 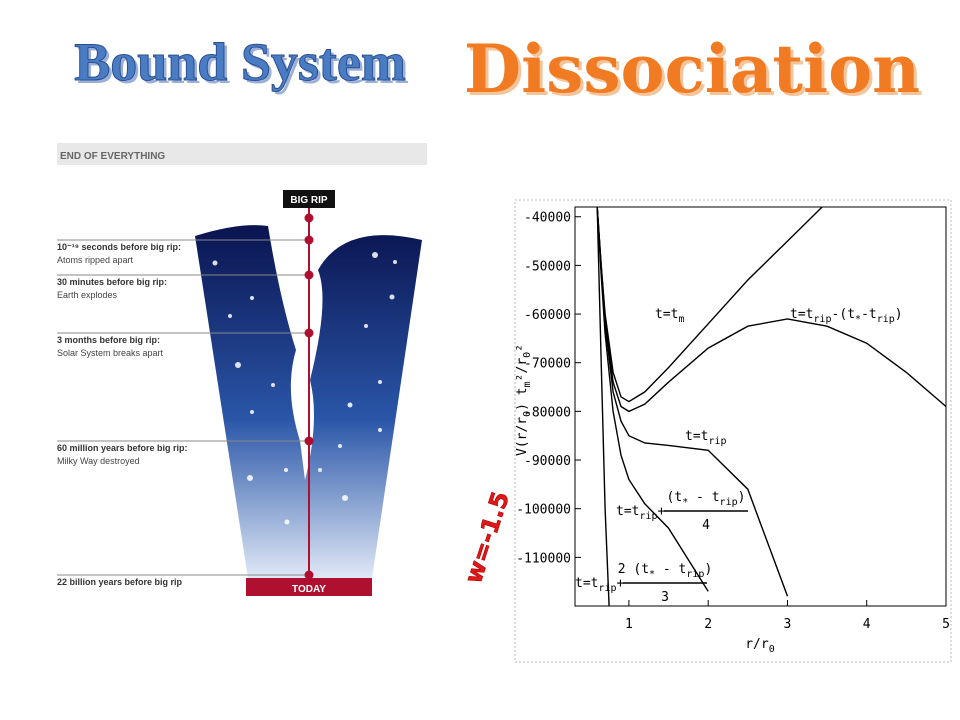 What do you see at coordinates (98, 461) in the screenshot?
I see `event-detail: Milky Way destroyed` at bounding box center [98, 461].